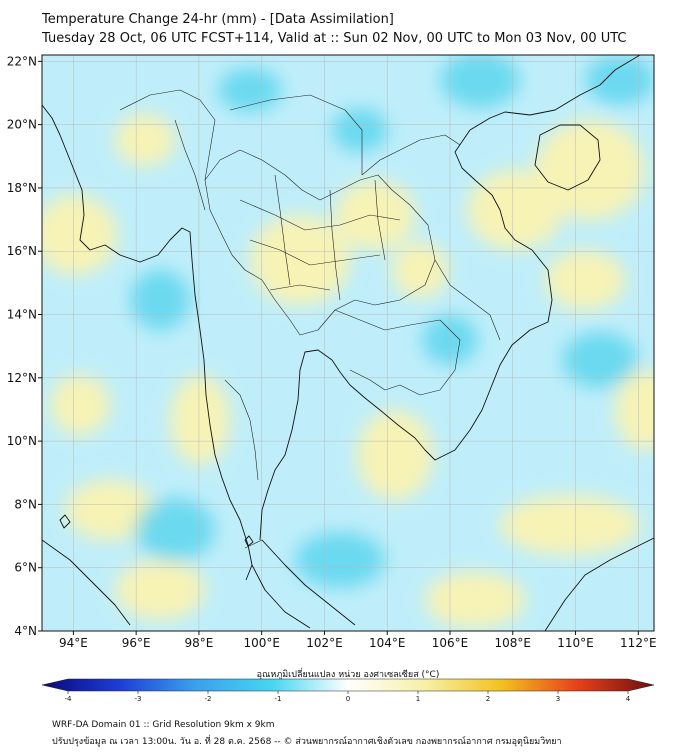 Image resolution: width=676 pixels, height=756 pixels. Describe the element at coordinates (136, 643) in the screenshot. I see `lon-tick-label: 96°E` at that location.